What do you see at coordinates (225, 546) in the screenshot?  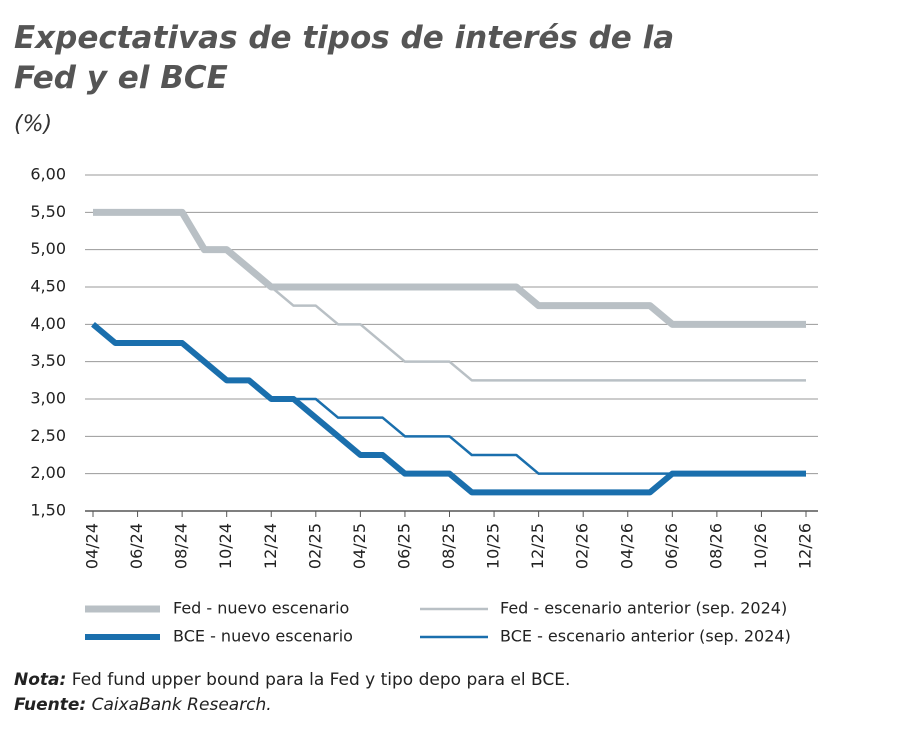 I see `x-tick-label: 10/24` at bounding box center [225, 546].